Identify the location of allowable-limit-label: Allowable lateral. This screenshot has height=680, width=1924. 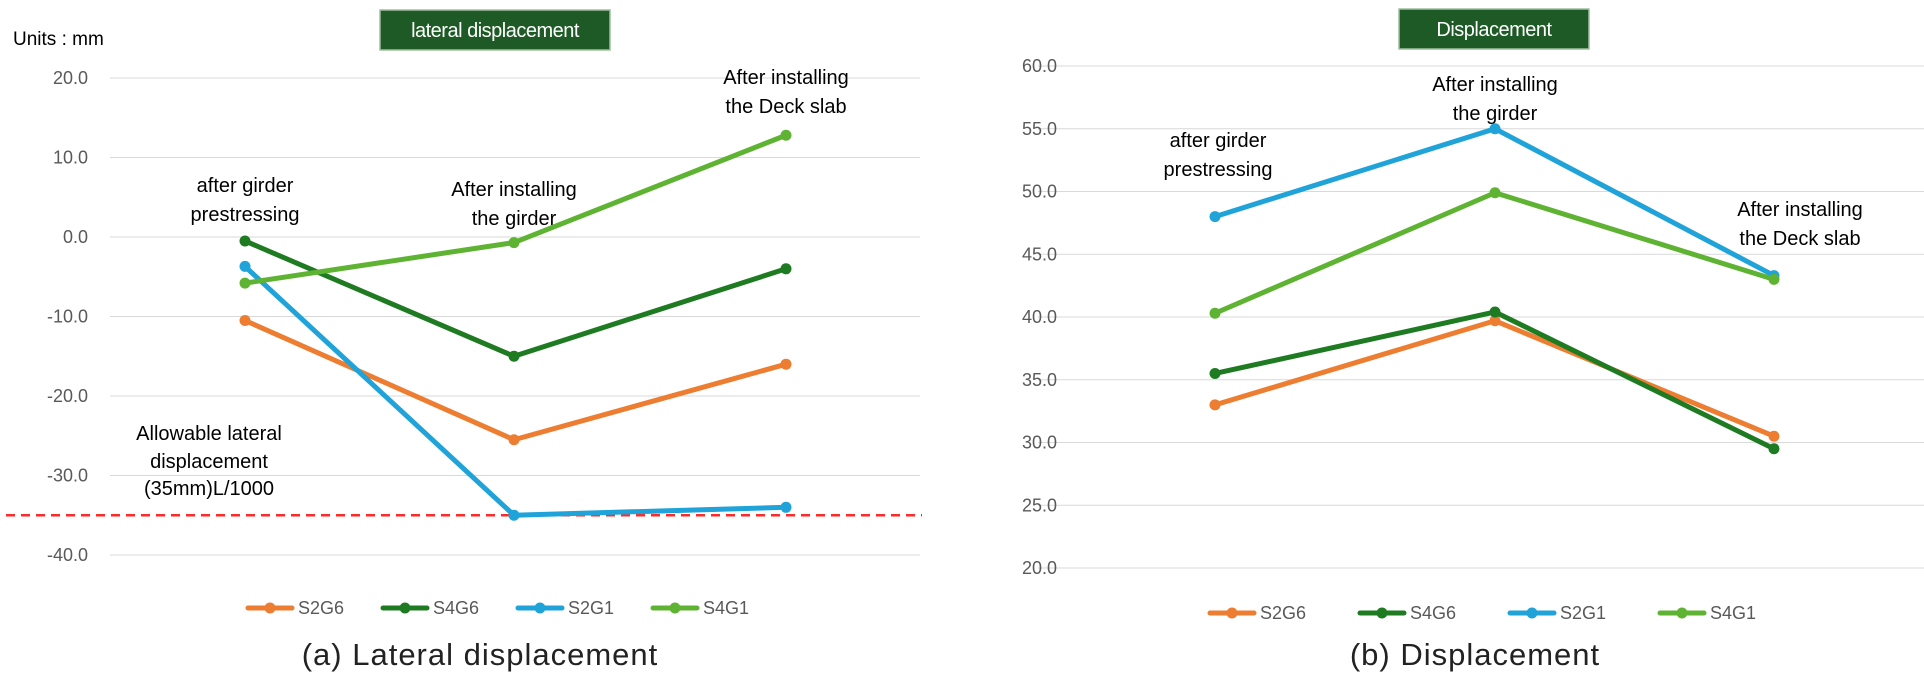
(209, 434).